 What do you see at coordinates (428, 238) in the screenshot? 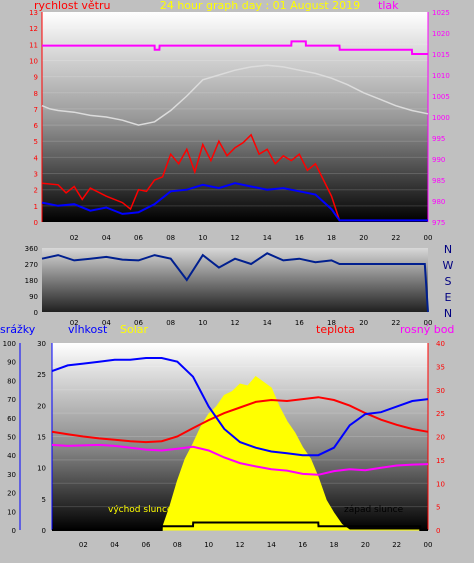
I see `x-tick-label: 00` at bounding box center [428, 238].